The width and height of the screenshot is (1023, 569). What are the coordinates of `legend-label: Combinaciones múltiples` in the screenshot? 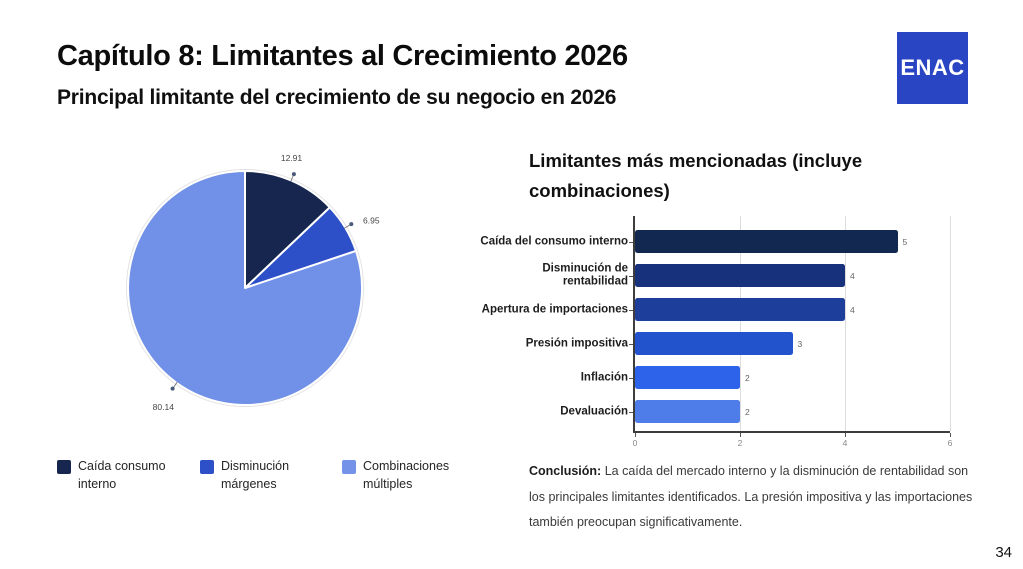 It's located at (406, 475).